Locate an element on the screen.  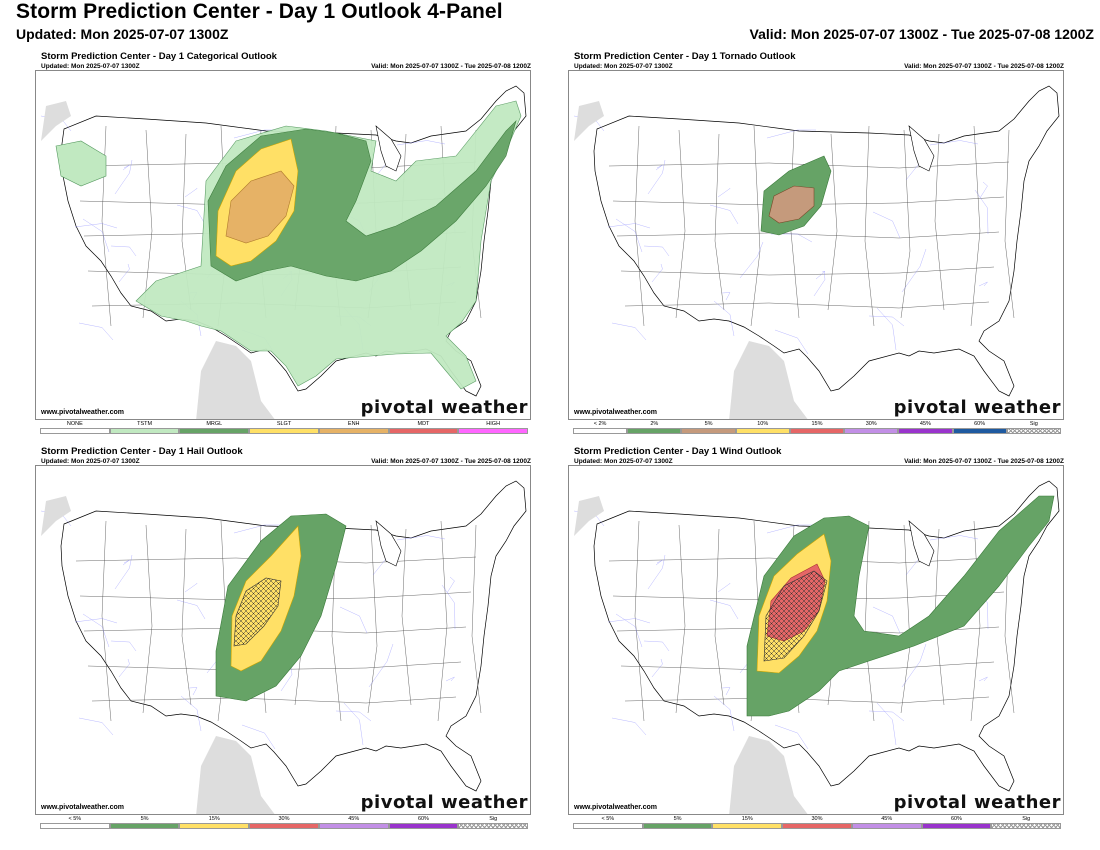
legend-bar: < 5% 5% 15% 30% 45% 60% Sig is located at coordinates (817, 822).